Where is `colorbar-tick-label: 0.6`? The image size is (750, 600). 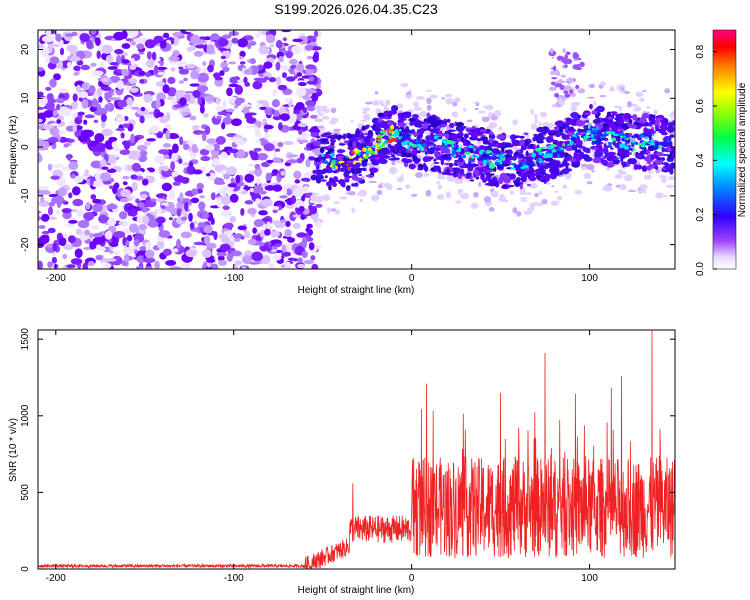
colorbar-tick-label: 0.6 is located at coordinates (700, 106).